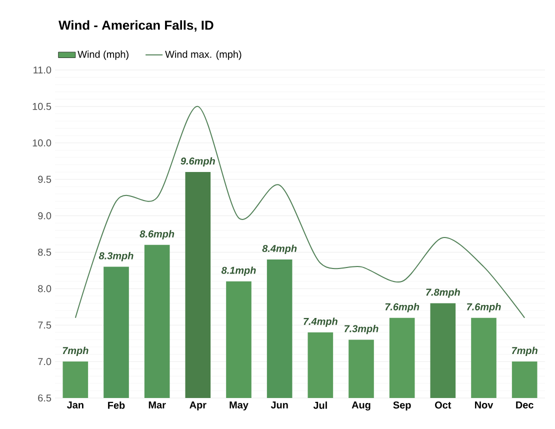  Describe the element at coordinates (45, 325) in the screenshot. I see `y-tick-label: 7.5` at that location.